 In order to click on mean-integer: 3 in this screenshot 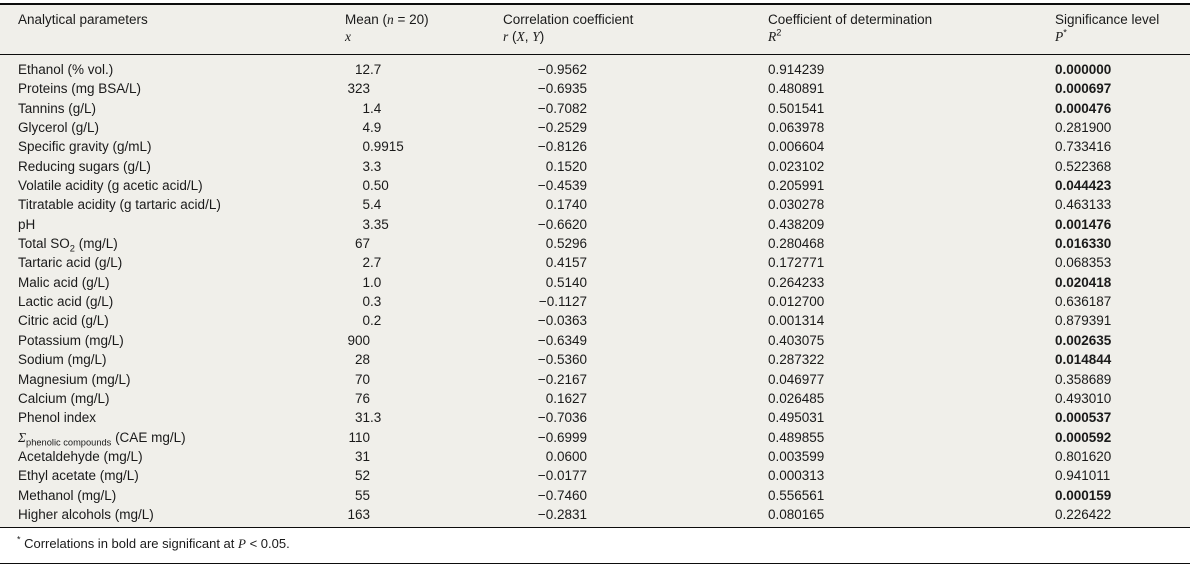, I will do `click(366, 224)`.